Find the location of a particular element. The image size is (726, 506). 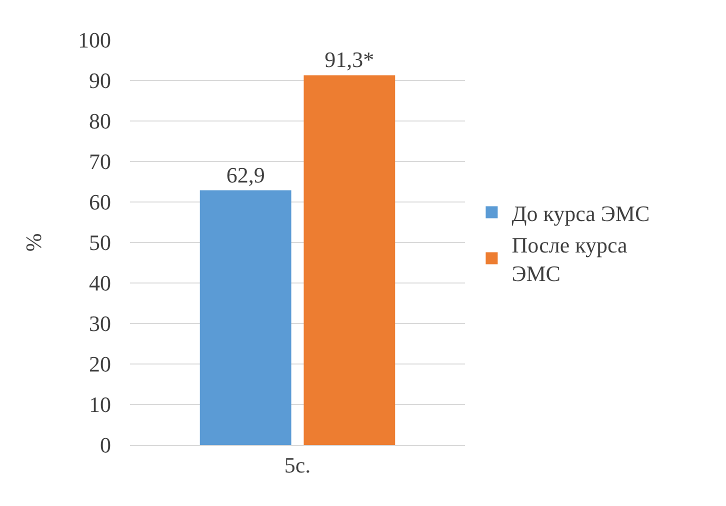

y-tick-label: 90 is located at coordinates (100, 81).